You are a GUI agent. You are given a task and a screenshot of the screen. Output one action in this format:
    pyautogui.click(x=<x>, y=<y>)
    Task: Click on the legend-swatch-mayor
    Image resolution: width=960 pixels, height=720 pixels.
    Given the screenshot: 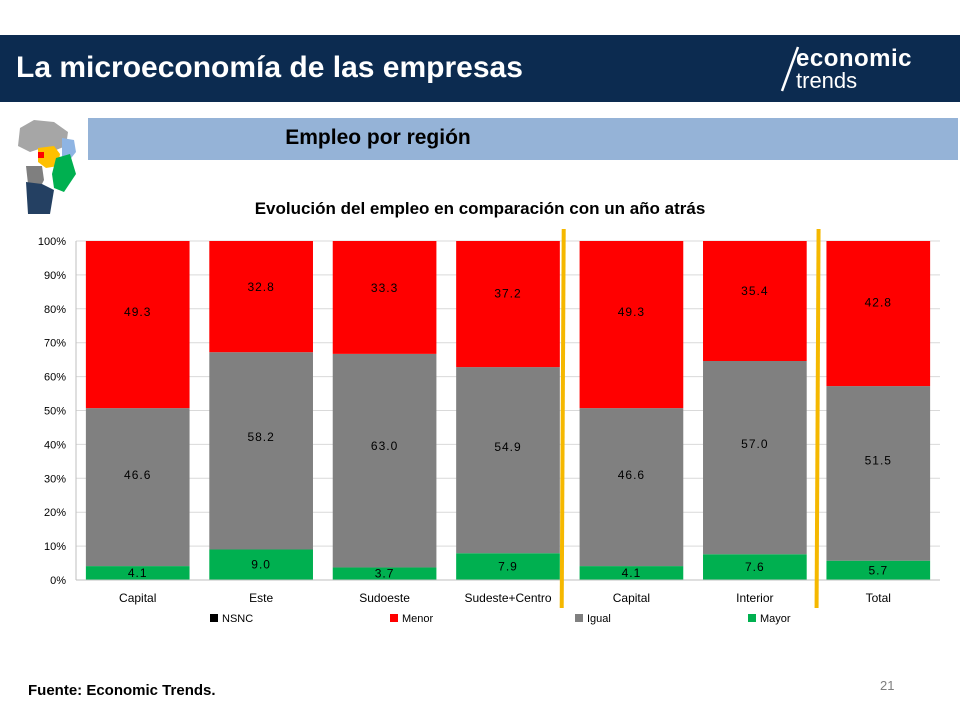 What is the action you would take?
    pyautogui.click(x=752, y=618)
    